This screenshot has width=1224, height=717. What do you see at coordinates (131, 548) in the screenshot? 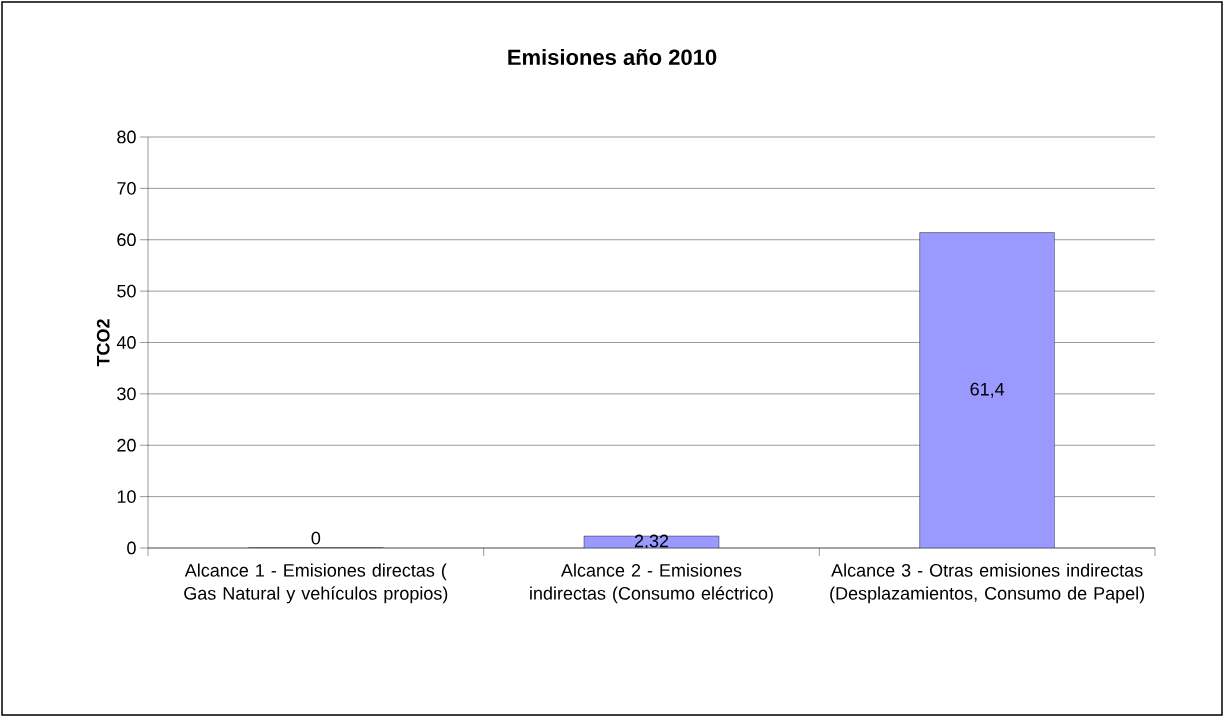
I see `y-tick-label: 0` at bounding box center [131, 548].